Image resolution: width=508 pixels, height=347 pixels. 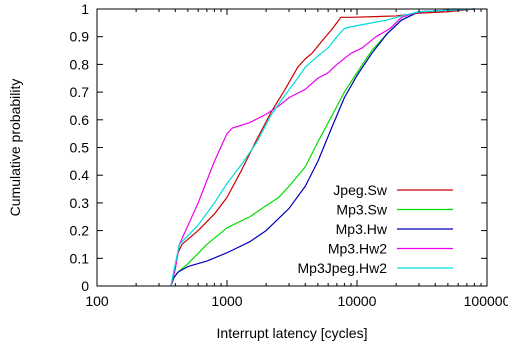 I want to click on x-tick-label: 10000, so click(x=357, y=301).